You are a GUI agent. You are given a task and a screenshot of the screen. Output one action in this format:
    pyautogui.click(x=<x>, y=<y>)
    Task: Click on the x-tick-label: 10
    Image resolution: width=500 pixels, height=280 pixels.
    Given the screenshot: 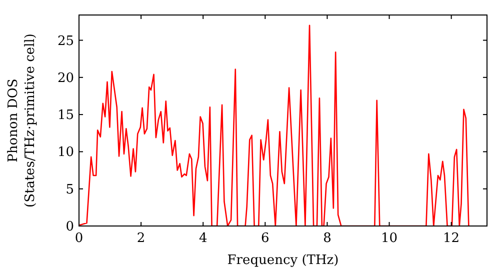 What is the action you would take?
    pyautogui.click(x=389, y=238)
    